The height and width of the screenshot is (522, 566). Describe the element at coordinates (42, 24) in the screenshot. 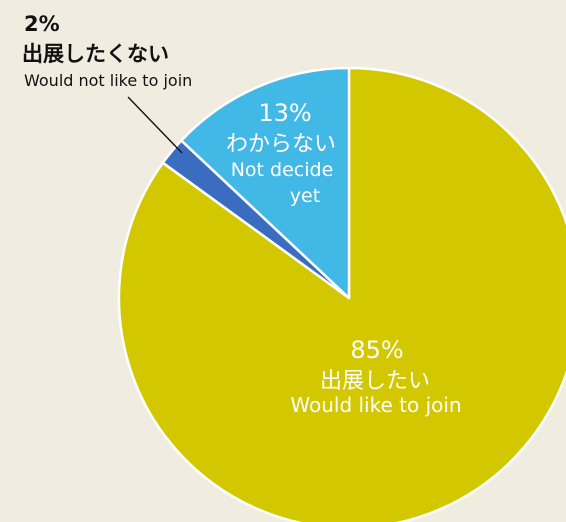

I see `slice-percent-no: 2%` at that location.